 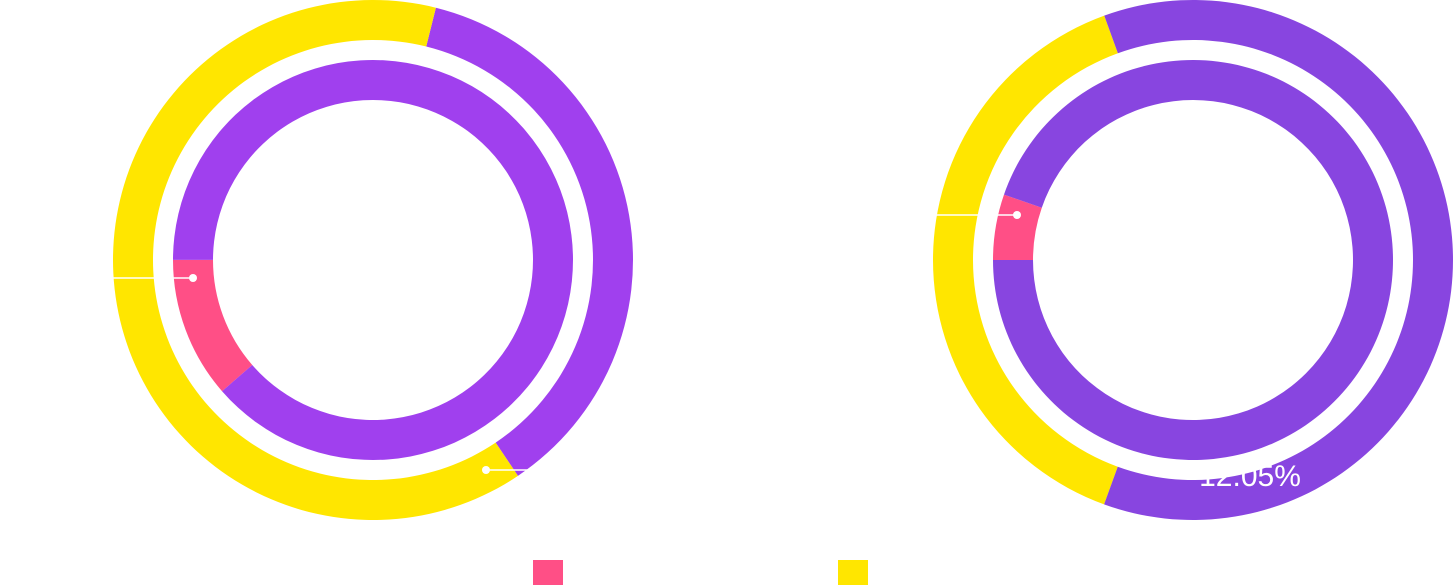 I want to click on annotation: 12.05%, so click(x=1250, y=476).